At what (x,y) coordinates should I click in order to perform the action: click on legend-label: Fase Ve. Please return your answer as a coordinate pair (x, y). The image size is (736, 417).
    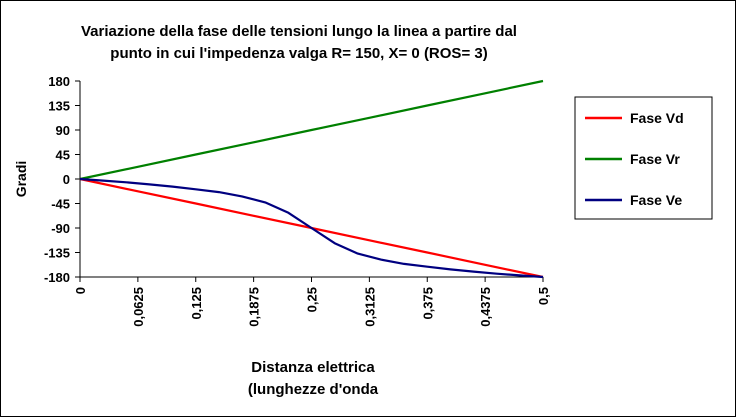
    Looking at the image, I should click on (656, 200).